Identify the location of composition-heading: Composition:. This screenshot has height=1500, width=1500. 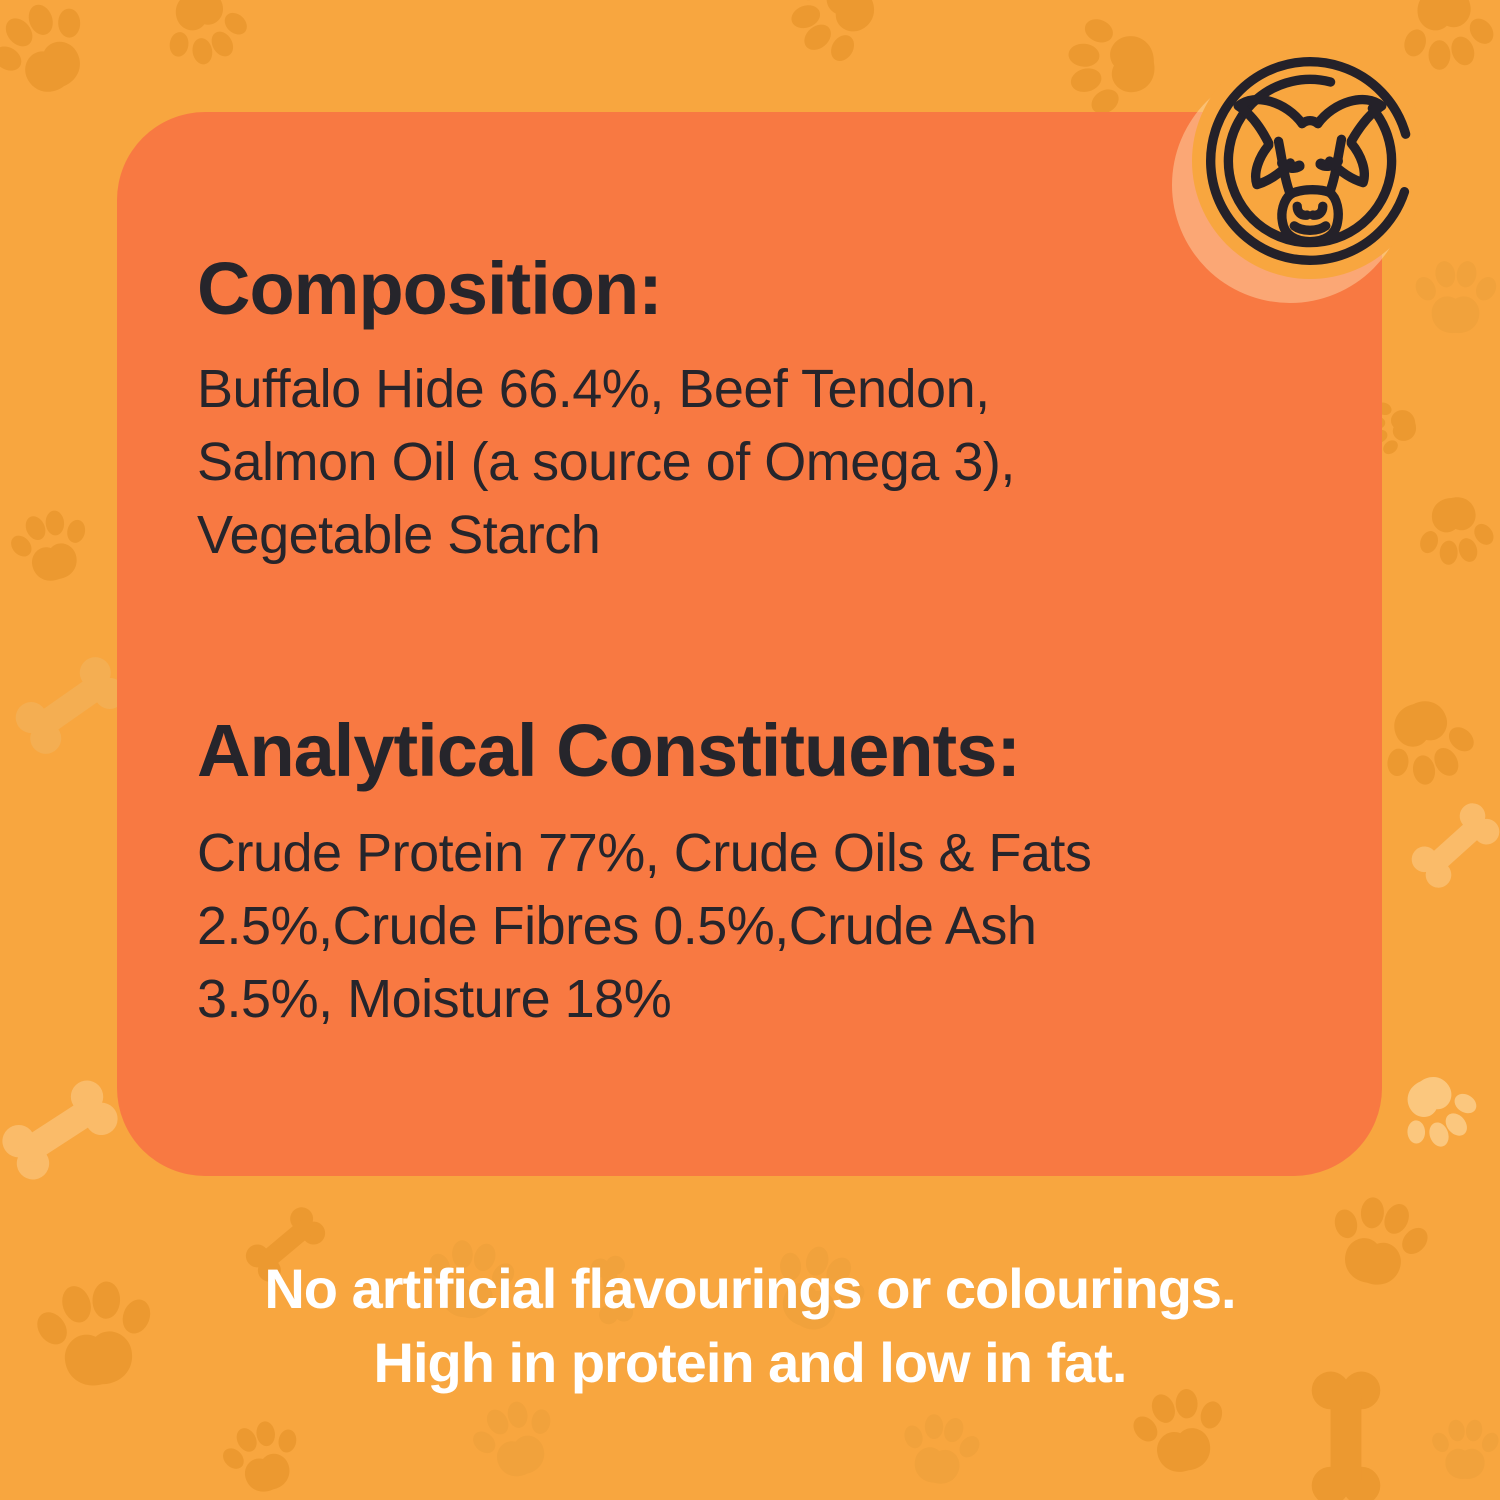
(430, 288).